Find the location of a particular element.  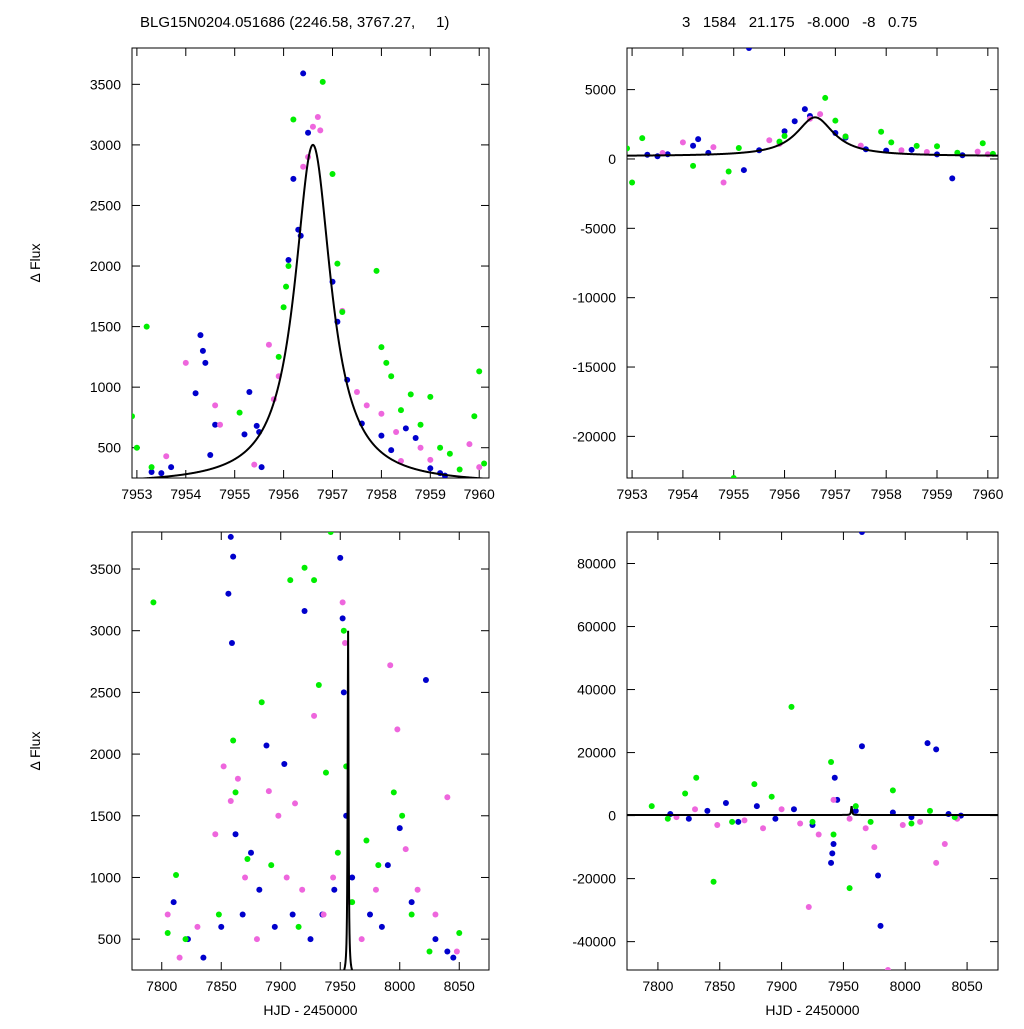

y-tick-label: -20000 is located at coordinates (594, 879).